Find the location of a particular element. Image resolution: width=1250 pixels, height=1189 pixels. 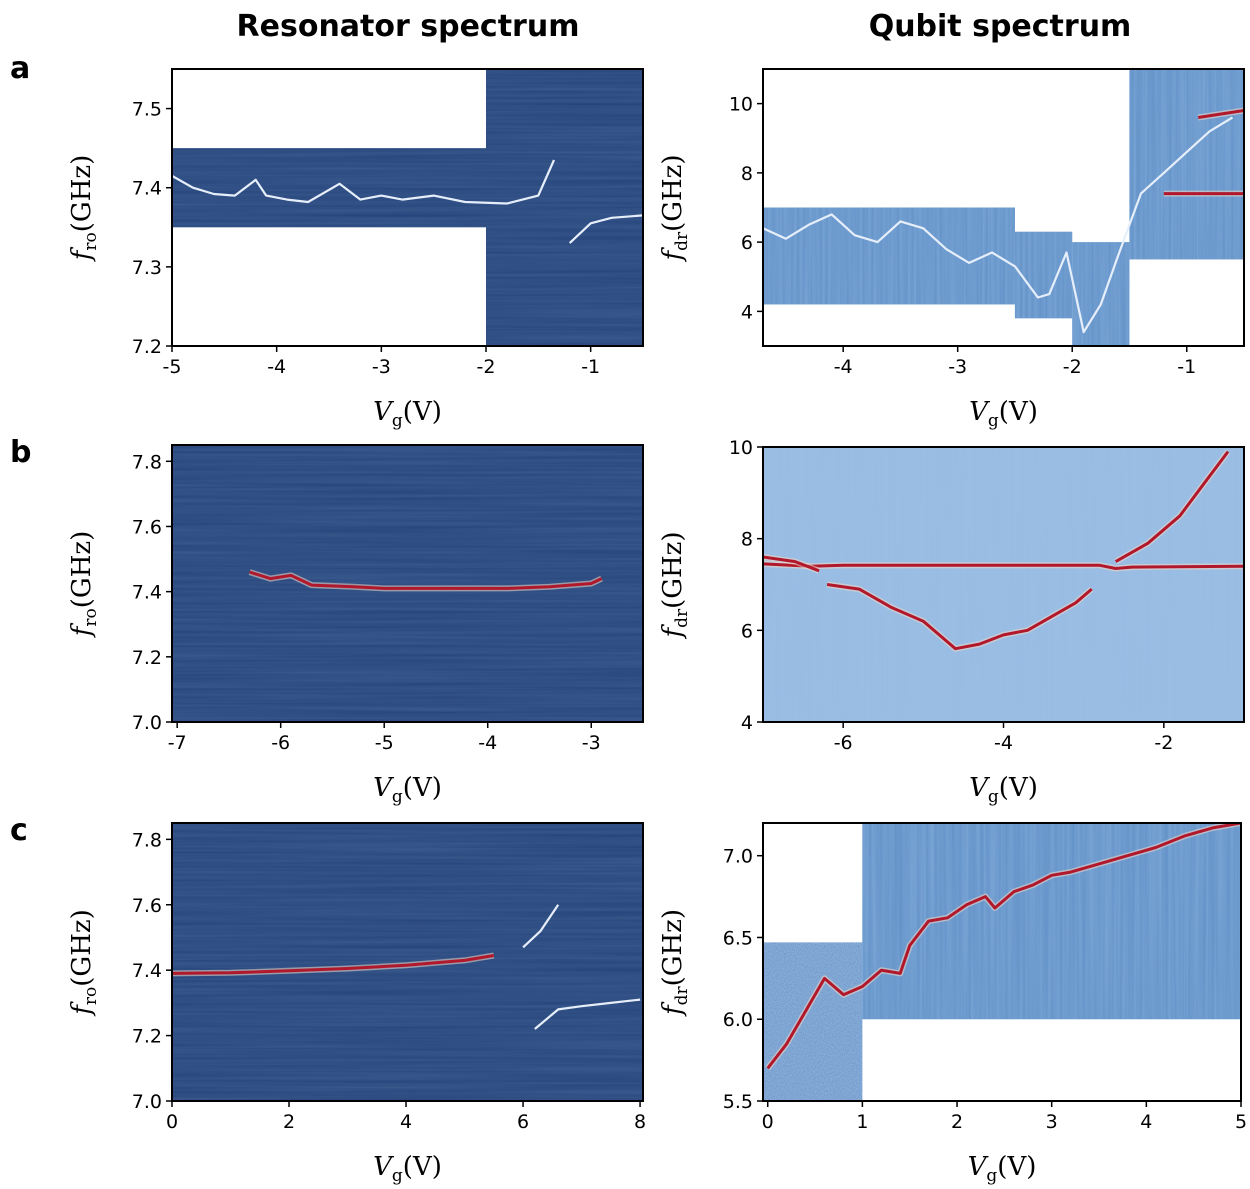

title-resonator-spectrum: Resonator spectrum is located at coordinates (408, 26).